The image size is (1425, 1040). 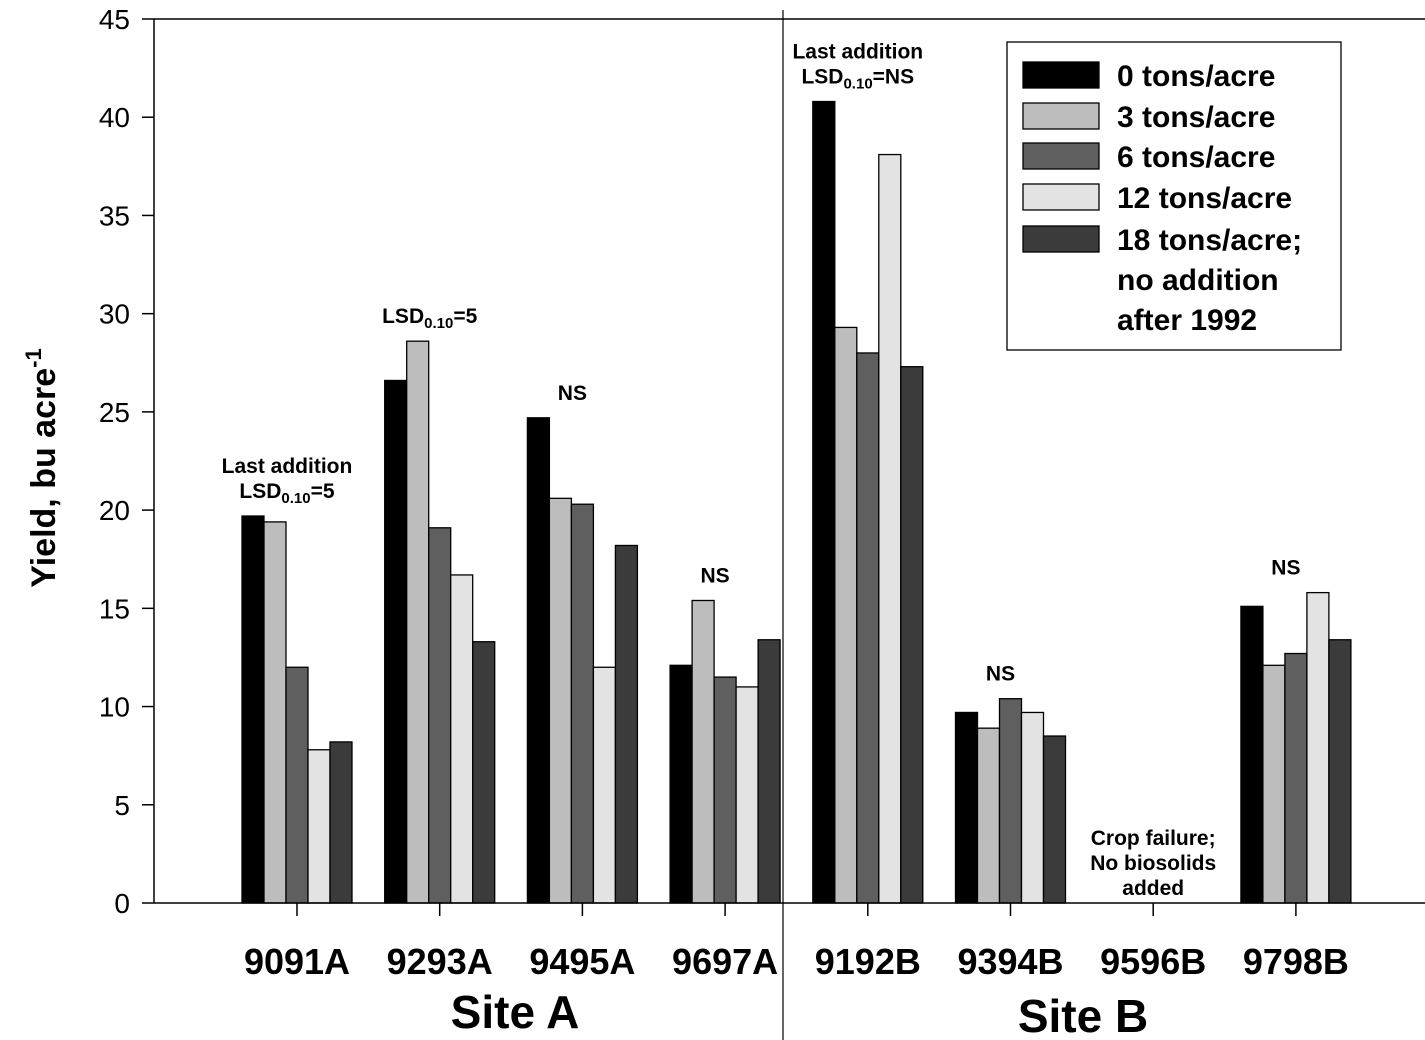 I want to click on bar-9293A-s1, so click(x=418, y=622).